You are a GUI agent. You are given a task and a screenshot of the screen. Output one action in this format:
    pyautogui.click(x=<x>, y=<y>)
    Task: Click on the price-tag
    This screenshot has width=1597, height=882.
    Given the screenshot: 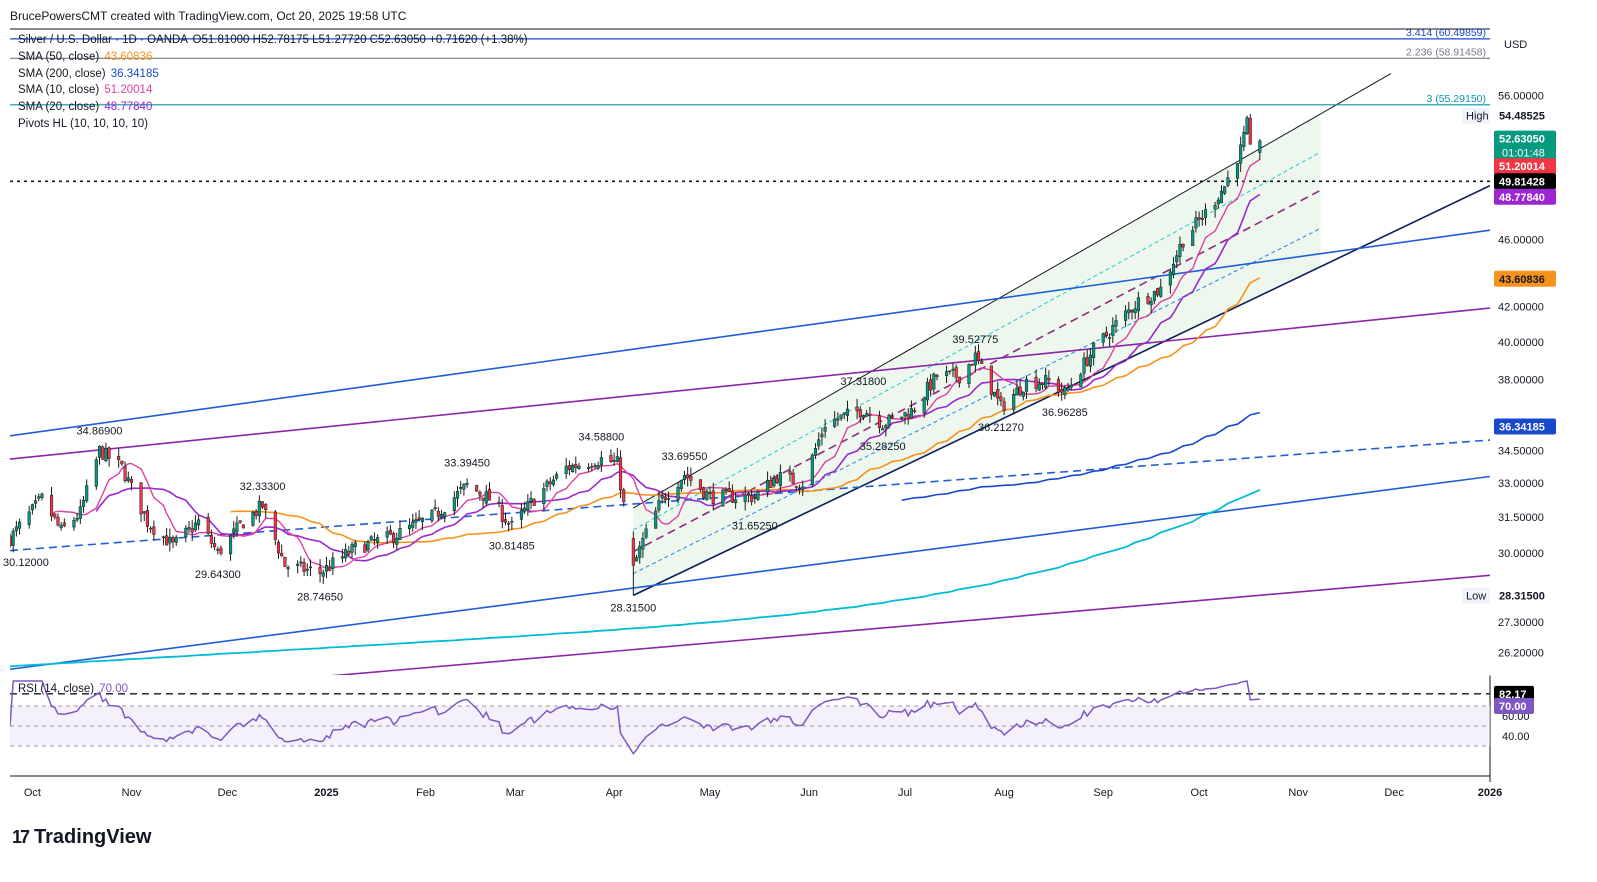 What is the action you would take?
    pyautogui.click(x=1525, y=145)
    